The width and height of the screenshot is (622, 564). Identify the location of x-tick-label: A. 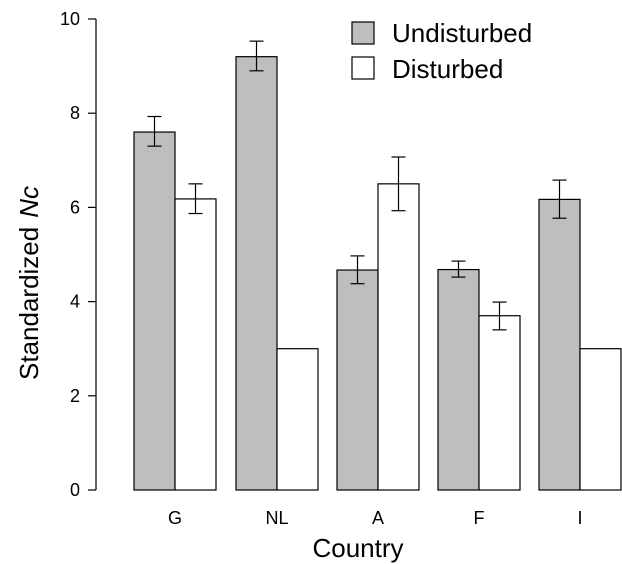
(378, 518).